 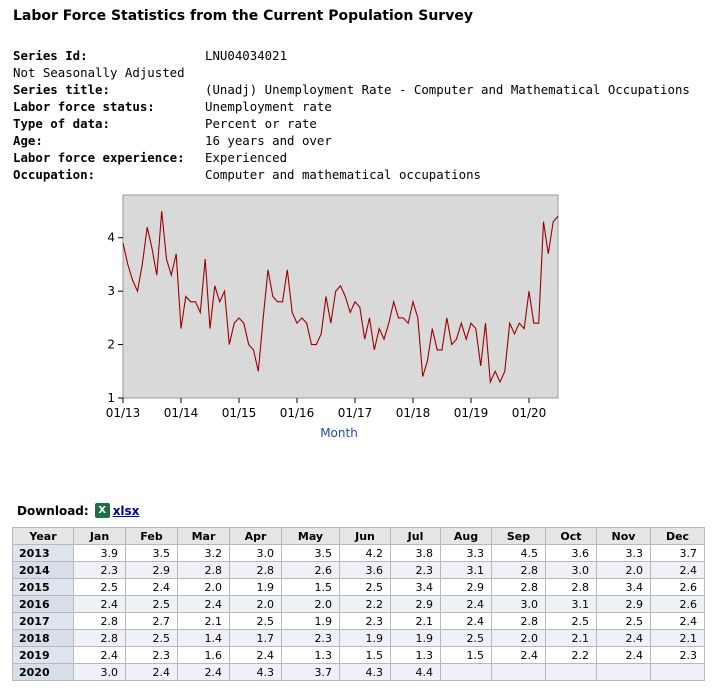 What do you see at coordinates (61, 89) in the screenshot?
I see `meta-label: Series title:` at bounding box center [61, 89].